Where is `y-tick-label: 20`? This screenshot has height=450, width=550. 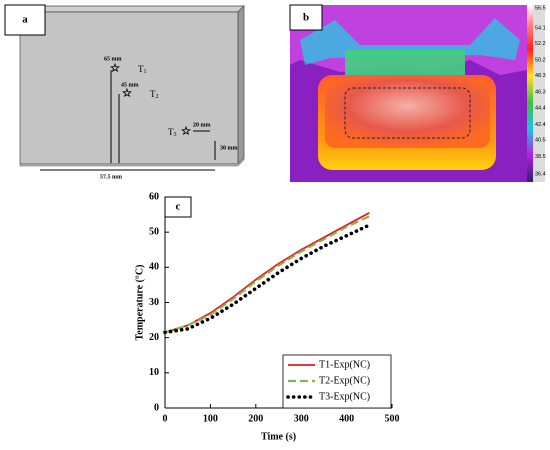 y-tick-label: 20 is located at coordinates (154, 337).